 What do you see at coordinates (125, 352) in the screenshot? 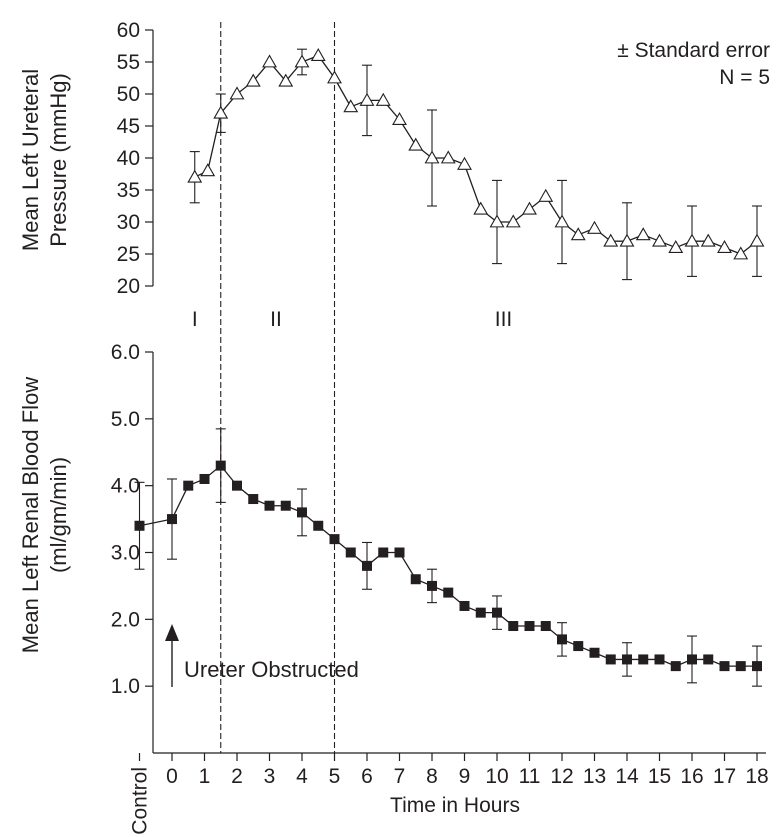
I see `bottom-y-tick-label: 6.0` at bounding box center [125, 352].